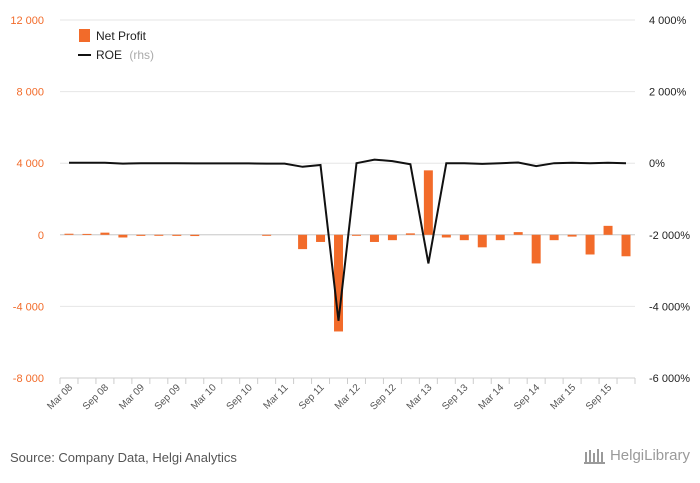 The height and width of the screenshot is (483, 700). Describe the element at coordinates (123, 457) in the screenshot. I see `source-note: Source: Company Data, Helgi Analytics` at that location.